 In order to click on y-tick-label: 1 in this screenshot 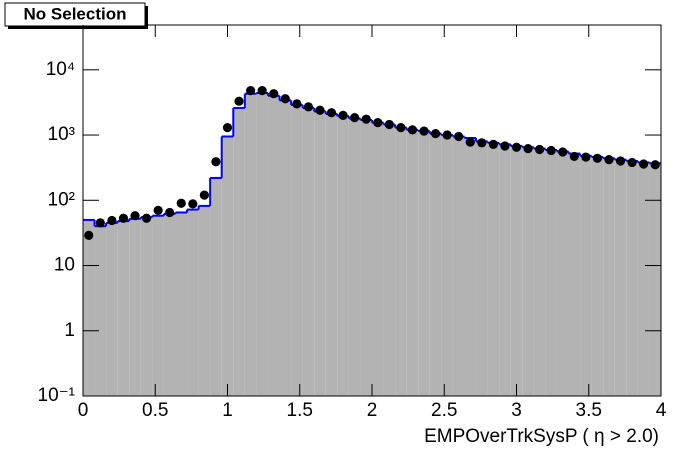, I will do `click(69, 330)`.